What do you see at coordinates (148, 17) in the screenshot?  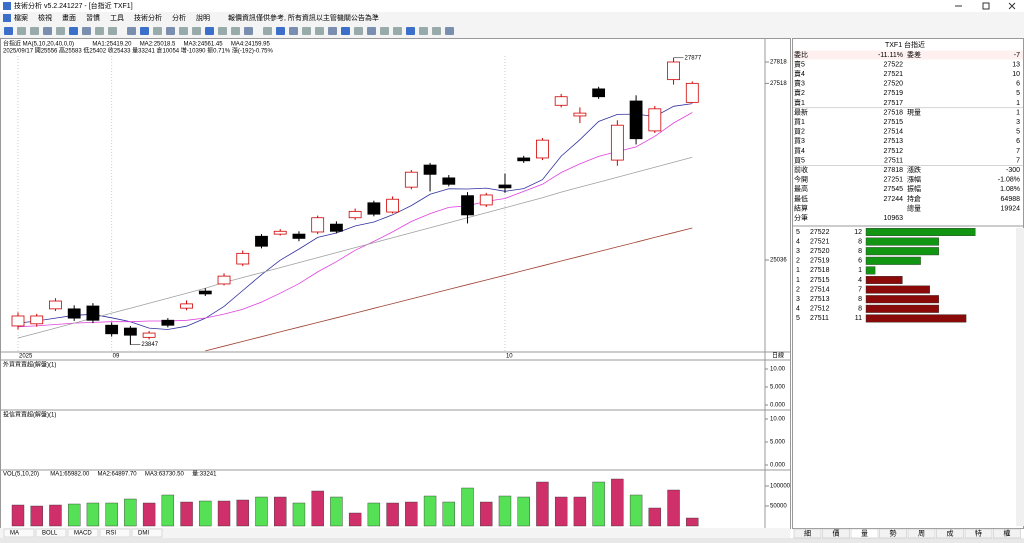 I see `menu-item: 技術分析` at bounding box center [148, 17].